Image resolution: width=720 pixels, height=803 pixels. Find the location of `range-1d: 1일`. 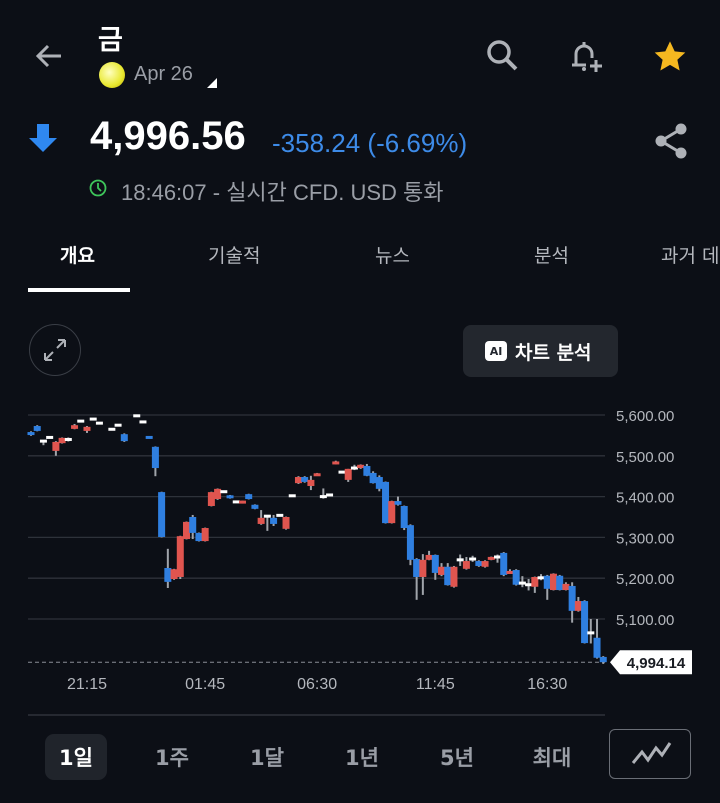

range-1d: 1일 is located at coordinates (76, 757).